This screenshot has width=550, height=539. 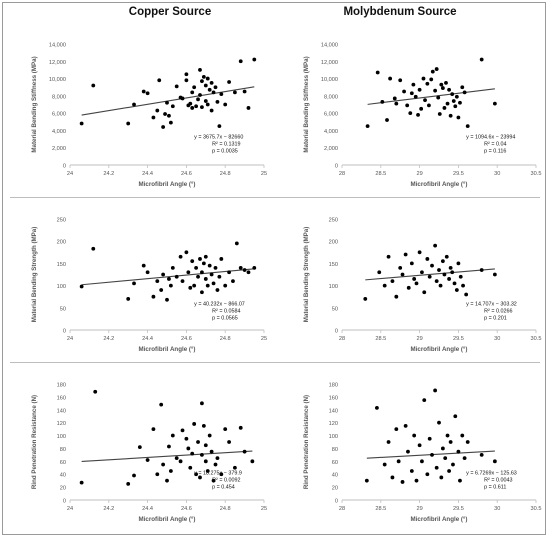 I want to click on y-tick-label: 160, so click(x=333, y=398).